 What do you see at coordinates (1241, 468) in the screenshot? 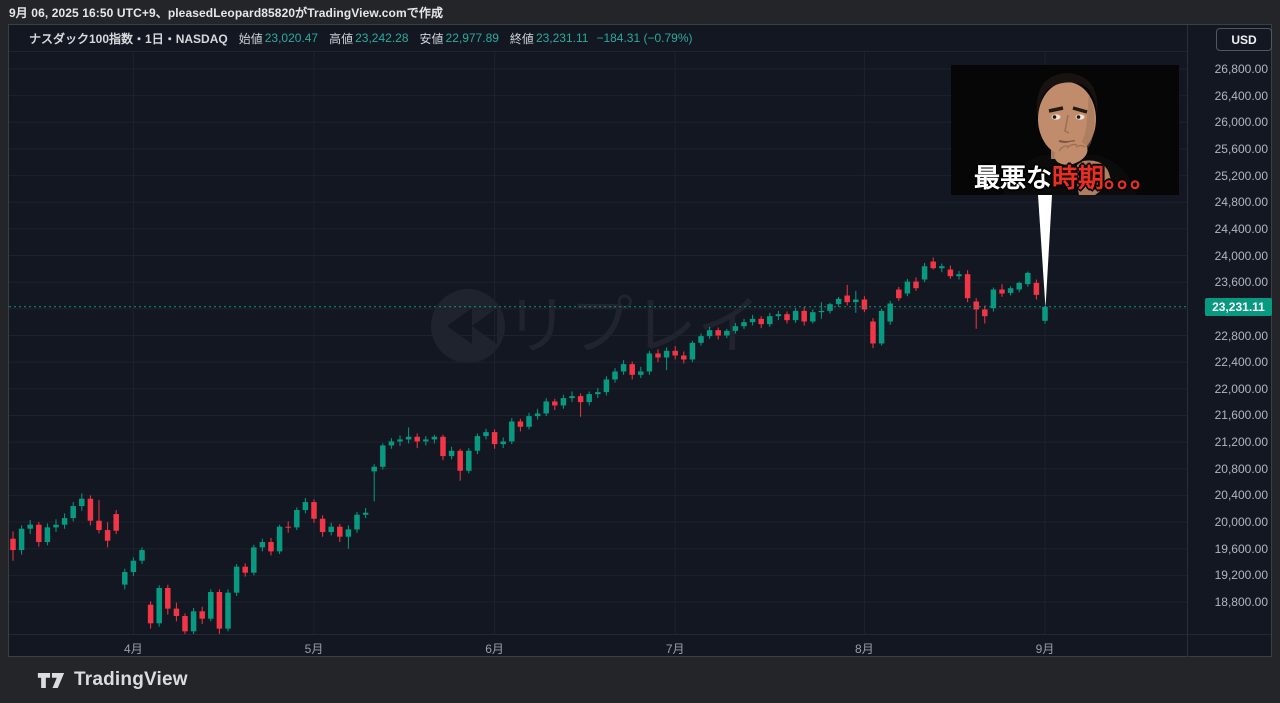
I see `price-axis-label: 20,800.00` at bounding box center [1241, 468].